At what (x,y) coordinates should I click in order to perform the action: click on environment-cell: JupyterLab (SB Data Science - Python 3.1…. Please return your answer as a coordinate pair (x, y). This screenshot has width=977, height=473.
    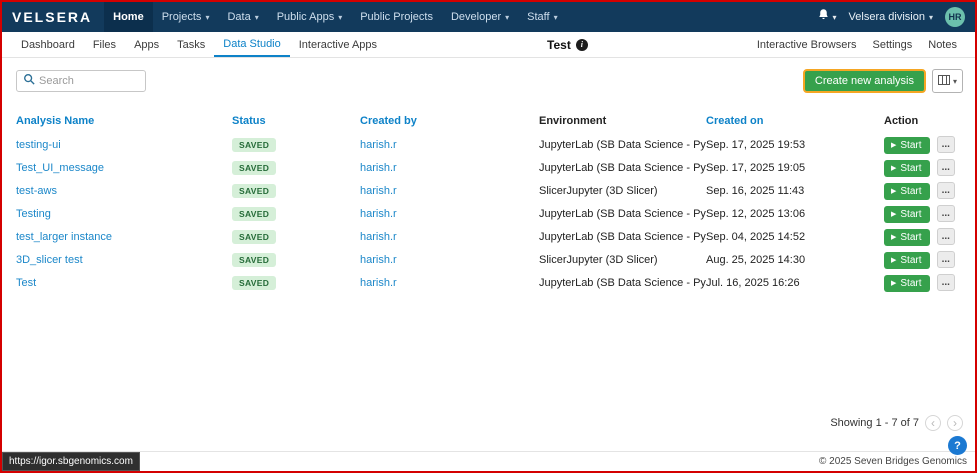
    Looking at the image, I should click on (622, 282).